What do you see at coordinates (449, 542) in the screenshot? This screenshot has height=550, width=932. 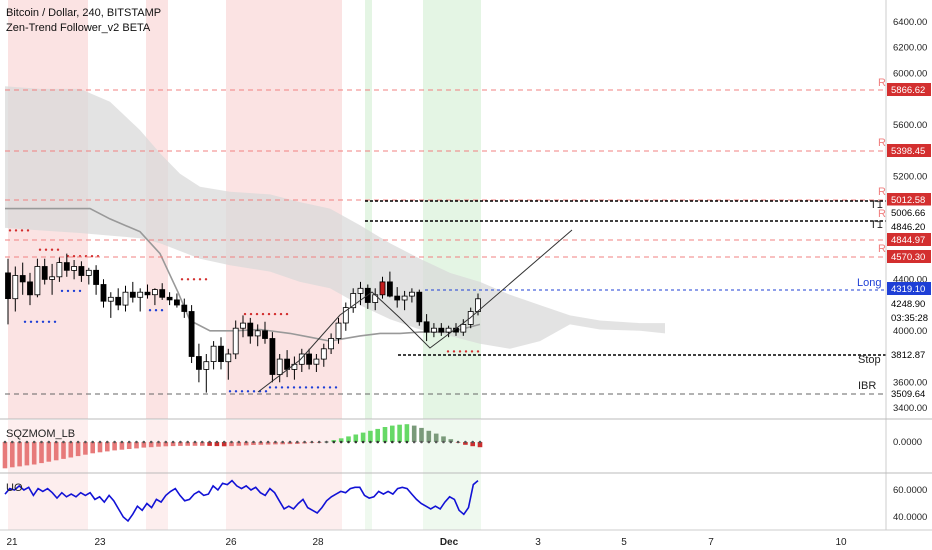 I see `time-tick-label: Dec` at bounding box center [449, 542].